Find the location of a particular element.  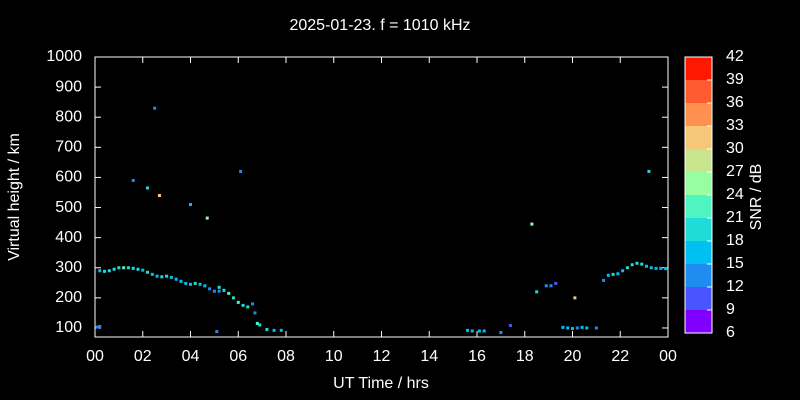

x-tick-label: 00 is located at coordinates (95, 356).